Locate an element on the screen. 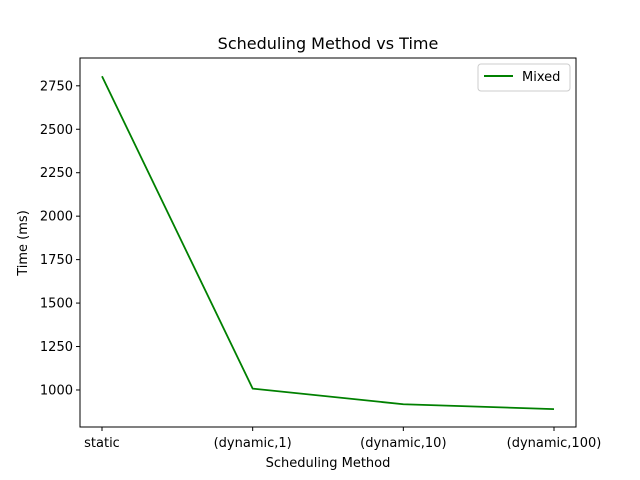  legend: Mixed is located at coordinates (524, 77).